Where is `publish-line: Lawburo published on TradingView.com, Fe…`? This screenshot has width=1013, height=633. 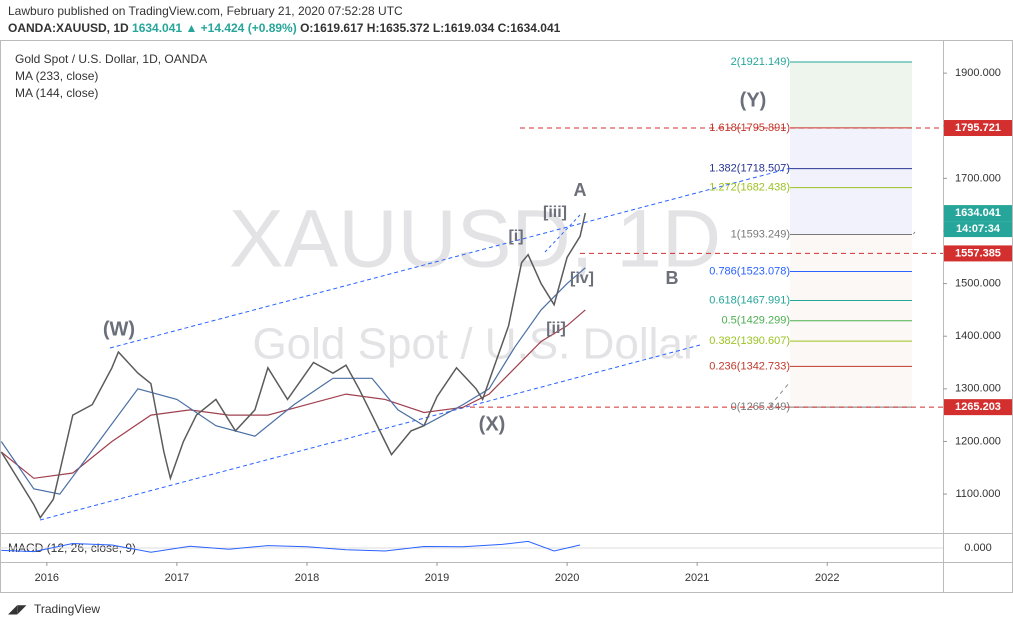 publish-line: Lawburo published on TradingView.com, Fe… is located at coordinates (205, 11).